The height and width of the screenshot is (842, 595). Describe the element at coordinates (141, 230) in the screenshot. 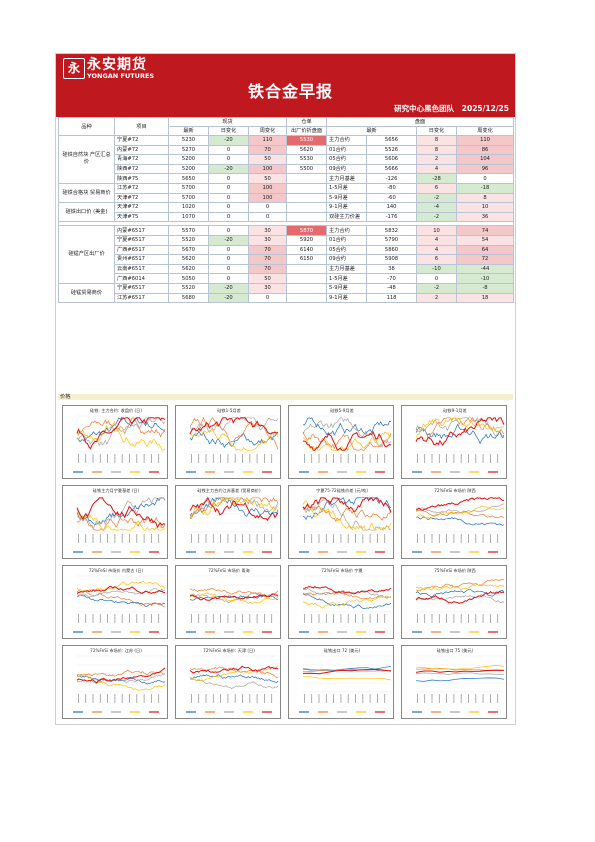

I see `row-item: 内蒙#6517` at that location.